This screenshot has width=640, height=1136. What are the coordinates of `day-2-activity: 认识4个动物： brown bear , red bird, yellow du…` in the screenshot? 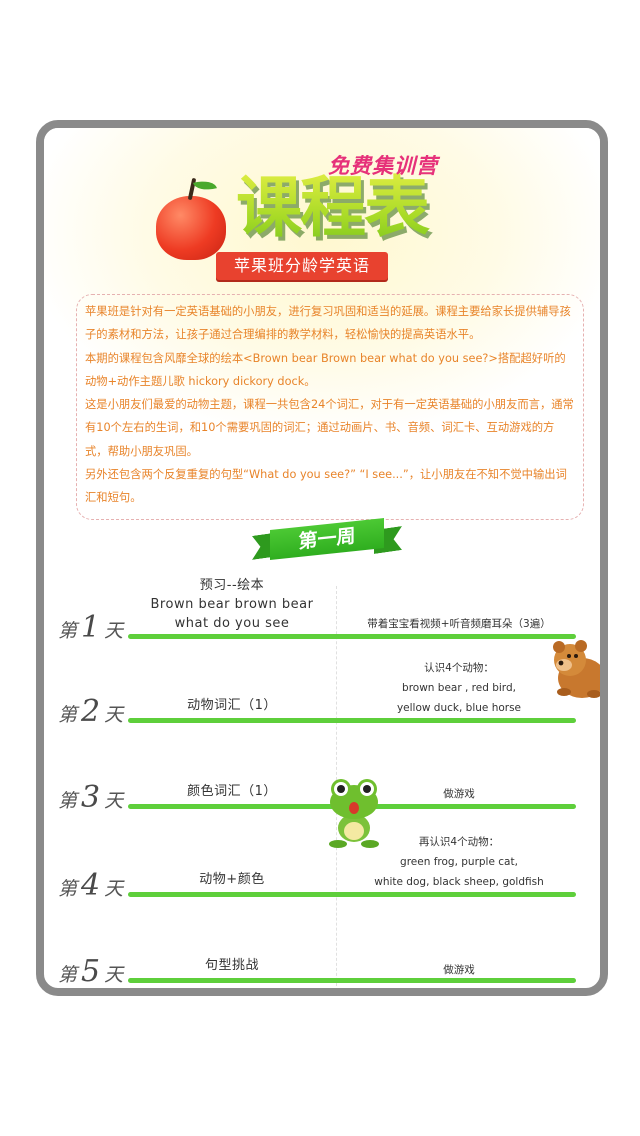 It's located at (459, 688).